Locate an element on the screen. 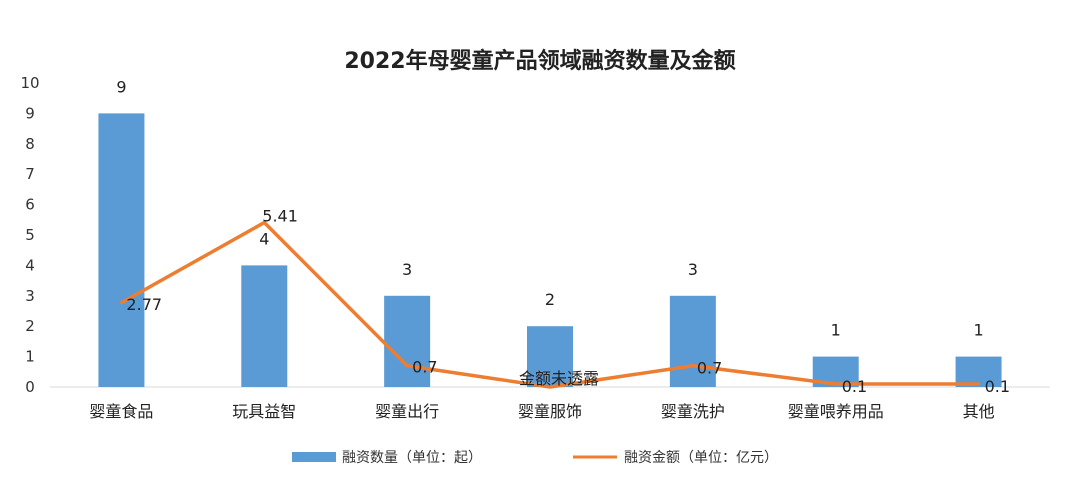  x-axis: 婴童食品 玩具益智 婴童出行 婴童服饰 婴童洗护 婴童喂养用品 其他 is located at coordinates (541, 411).